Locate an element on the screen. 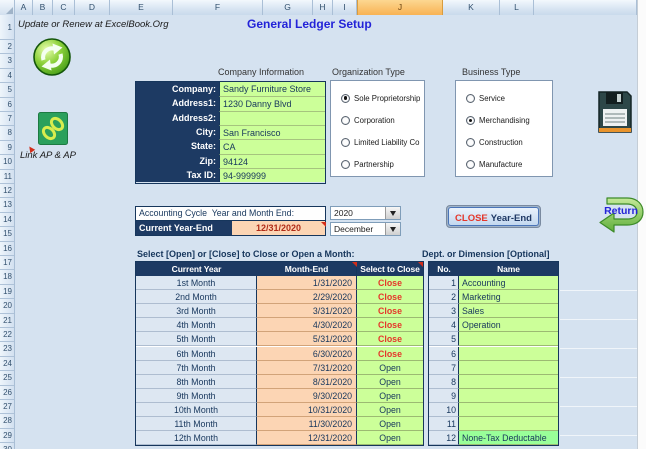 The height and width of the screenshot is (449, 646). business-type-option: Service is located at coordinates (485, 98).